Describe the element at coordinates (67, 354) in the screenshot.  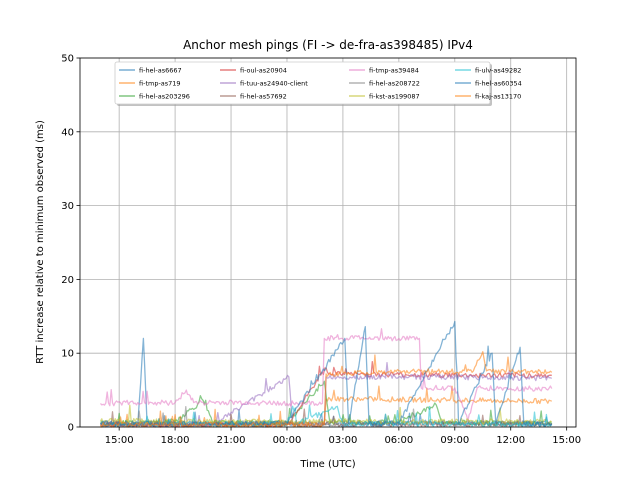
I see `y-tick-label: 10` at that location.